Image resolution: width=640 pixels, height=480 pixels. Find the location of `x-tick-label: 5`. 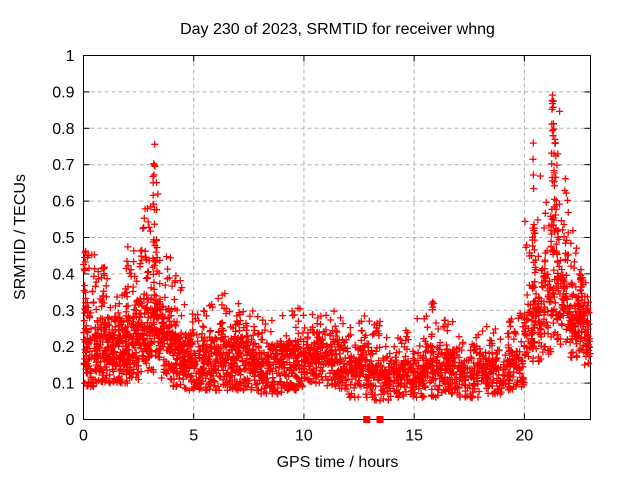

x-tick-label: 5 is located at coordinates (193, 436).